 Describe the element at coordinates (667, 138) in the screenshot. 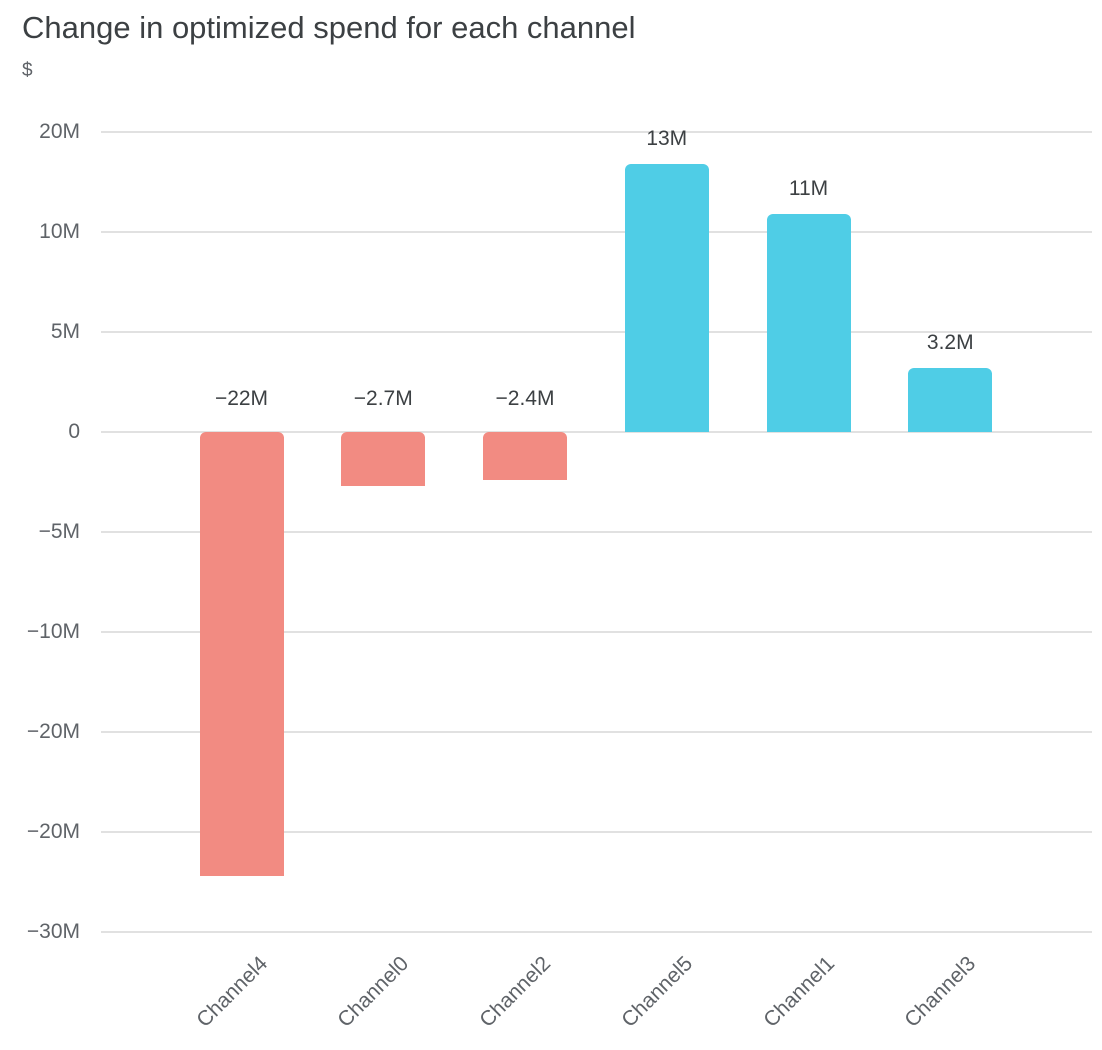

I see `bar-value-label: 13M` at that location.